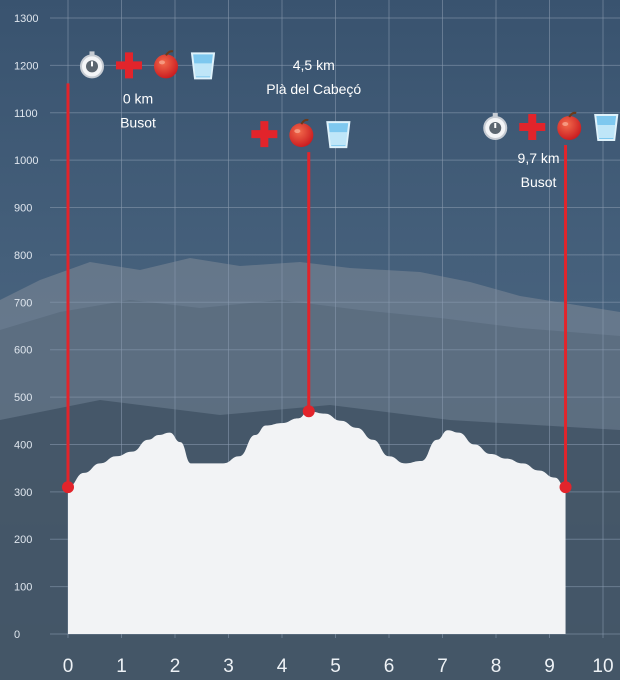  What do you see at coordinates (23, 493) in the screenshot?
I see `y-tick-label: 300` at bounding box center [23, 493].